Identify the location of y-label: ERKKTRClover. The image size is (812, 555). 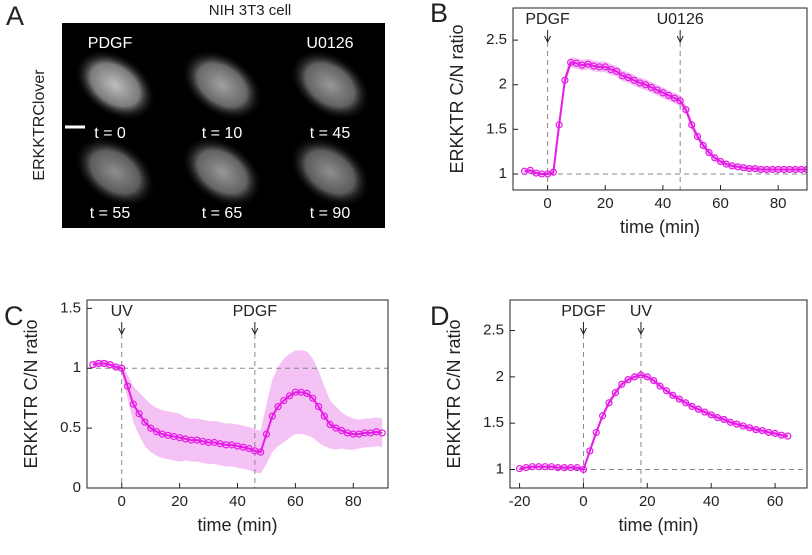
(39, 125).